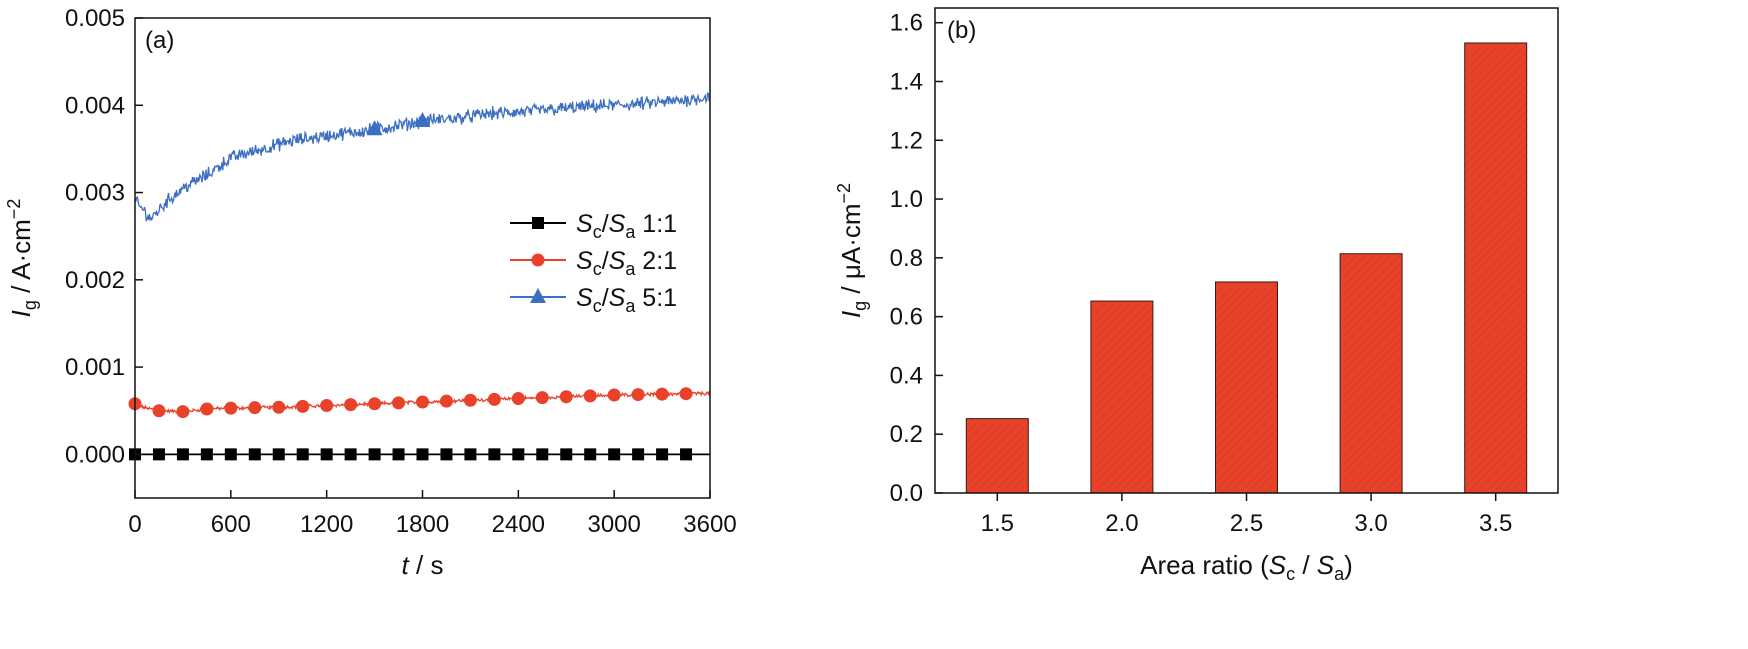 This screenshot has width=1748, height=649. Describe the element at coordinates (95, 105) in the screenshot. I see `y-tick-label-a: 0.004` at that location.